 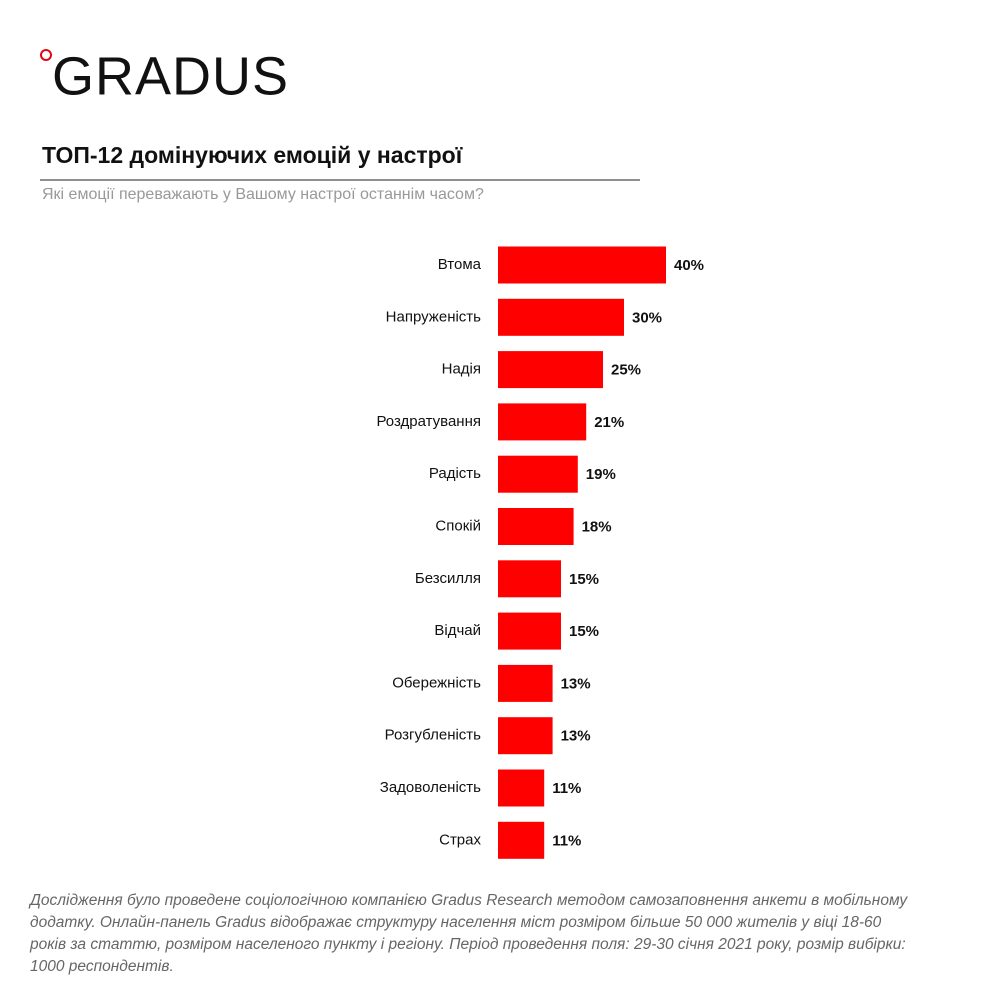 What do you see at coordinates (170, 76) in the screenshot?
I see `logo: GRADUS` at bounding box center [170, 76].